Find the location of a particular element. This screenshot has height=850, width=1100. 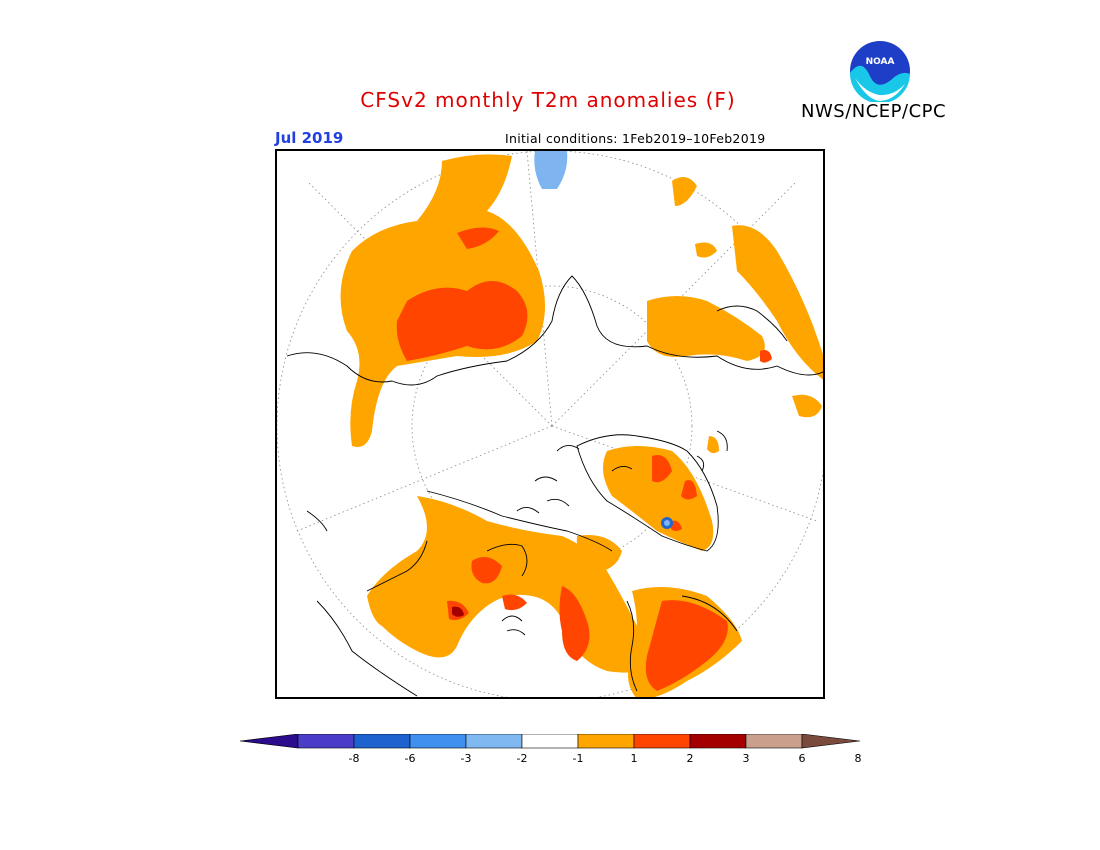

colorbar-tick-label: -8 is located at coordinates (354, 758).